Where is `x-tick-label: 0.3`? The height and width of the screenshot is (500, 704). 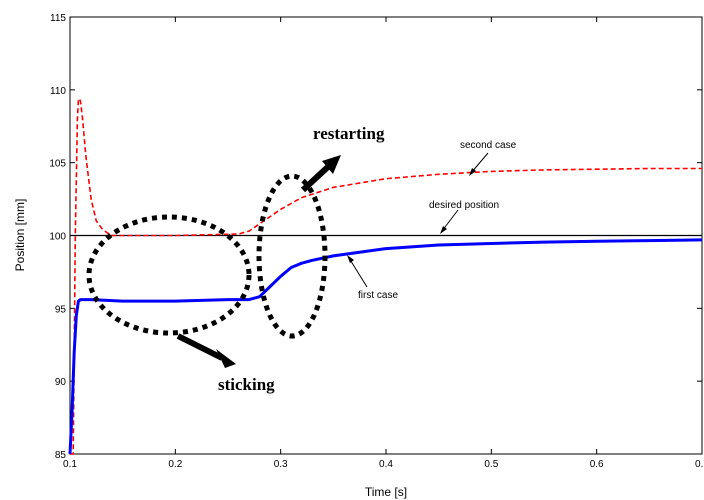
x-tick-label: 0.3 is located at coordinates (281, 464).